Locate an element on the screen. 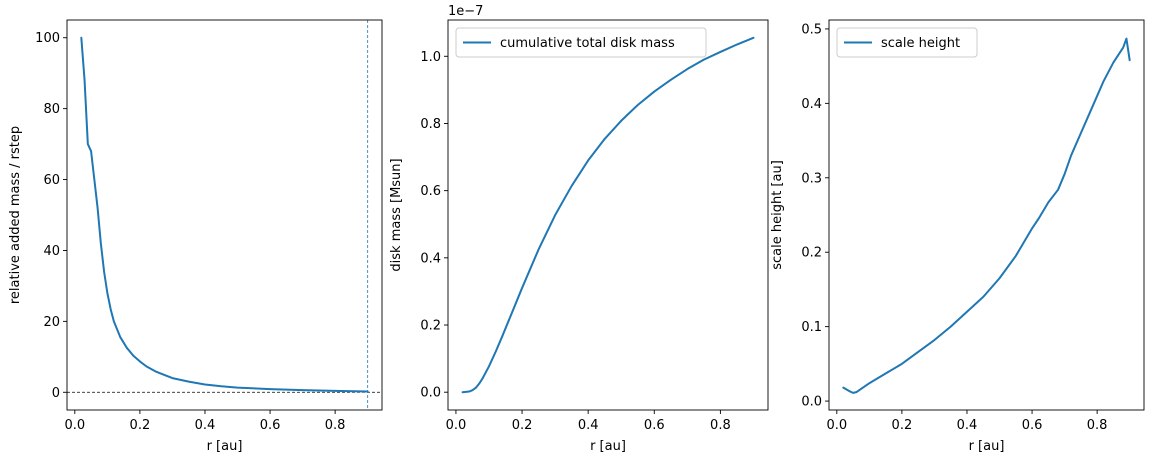  y-offset-text: 1e−7 is located at coordinates (465, 11).